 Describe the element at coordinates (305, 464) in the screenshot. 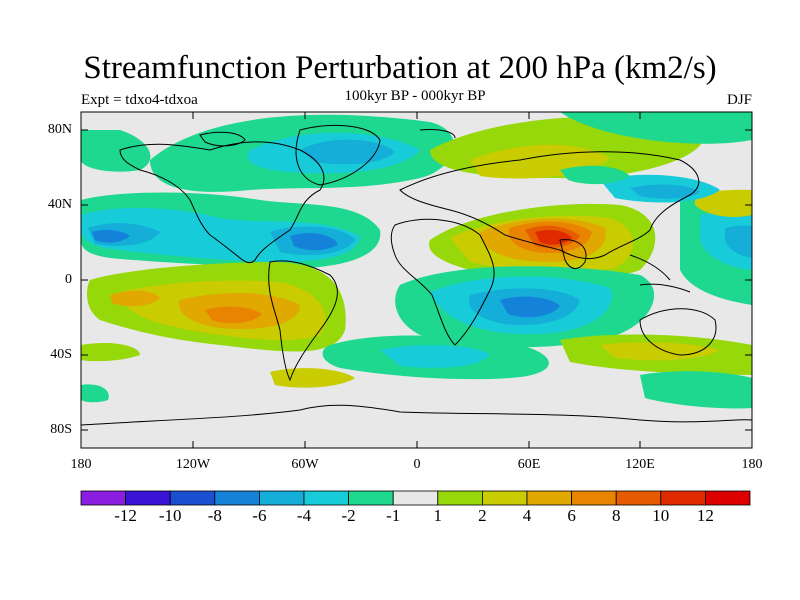

I see `lon-label-60w: 60W` at that location.